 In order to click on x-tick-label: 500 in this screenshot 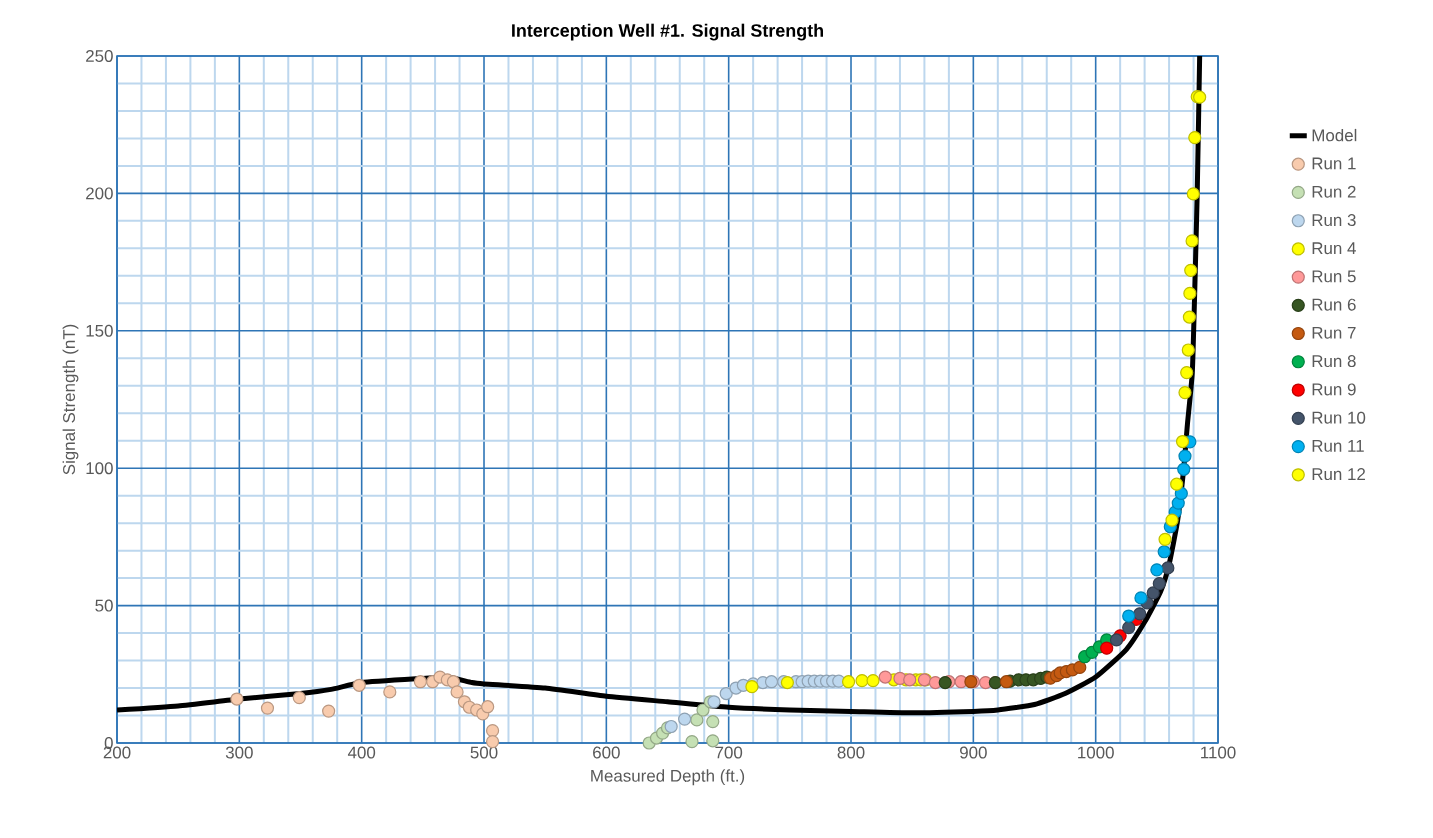, I will do `click(484, 752)`.